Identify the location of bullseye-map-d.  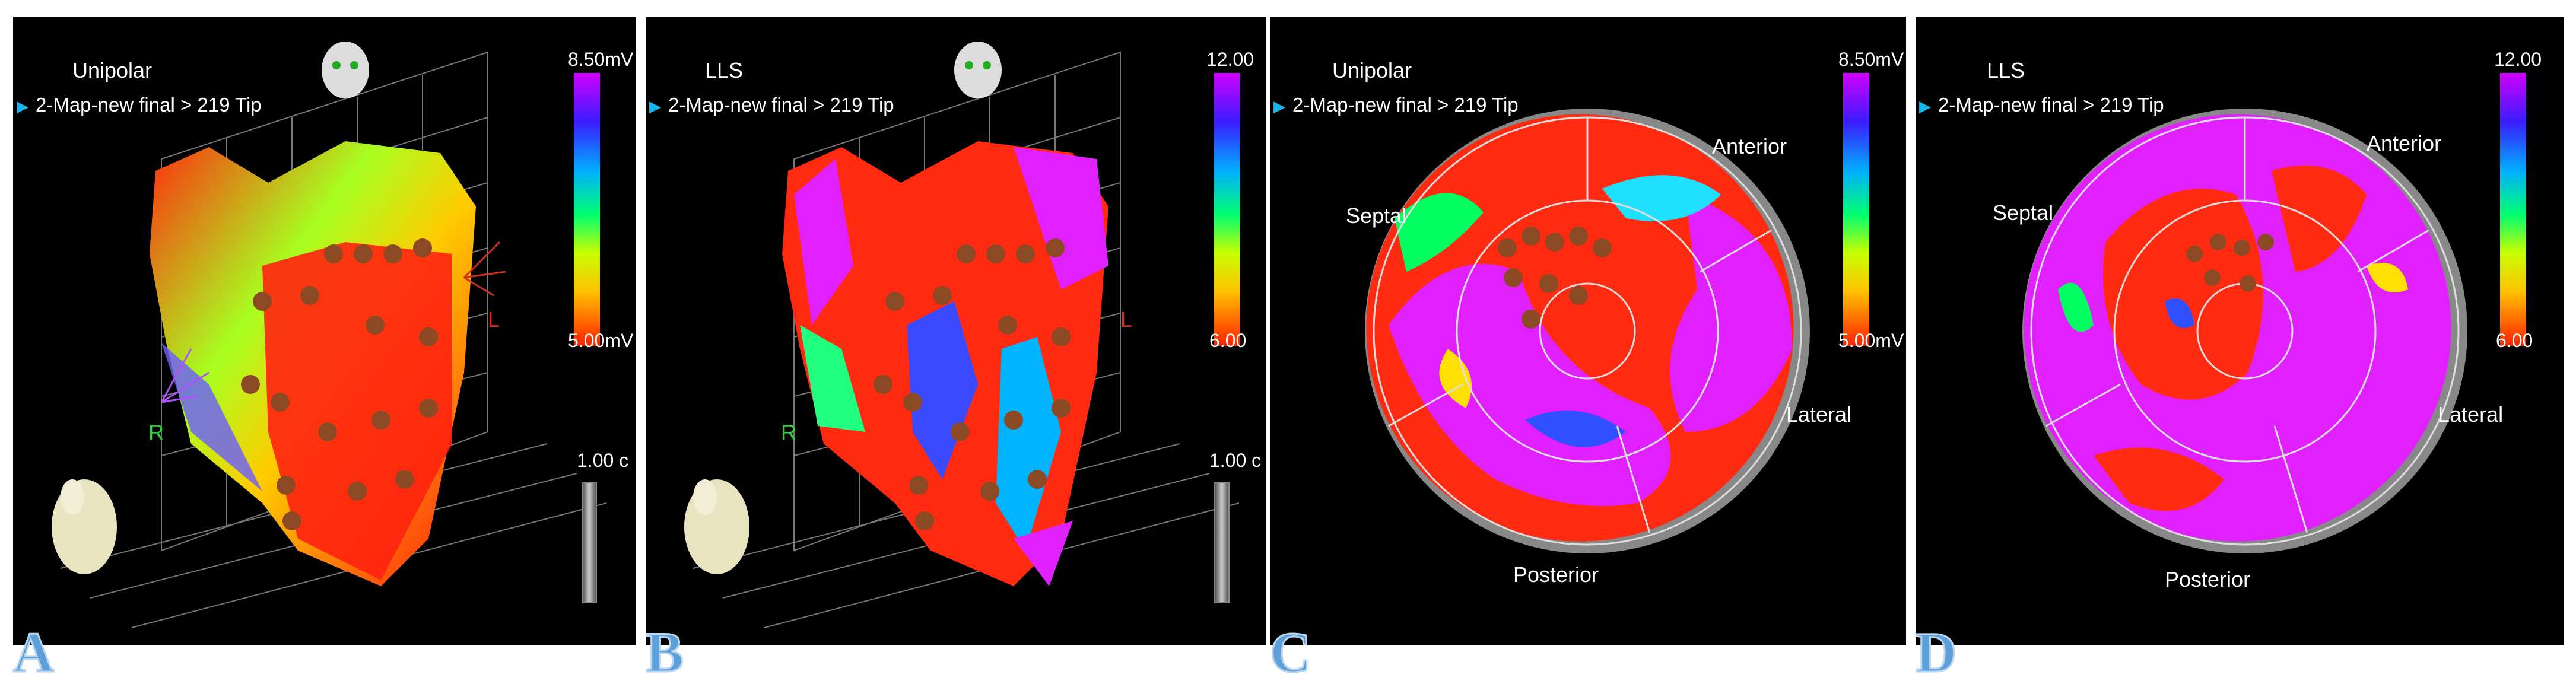
(2244, 331).